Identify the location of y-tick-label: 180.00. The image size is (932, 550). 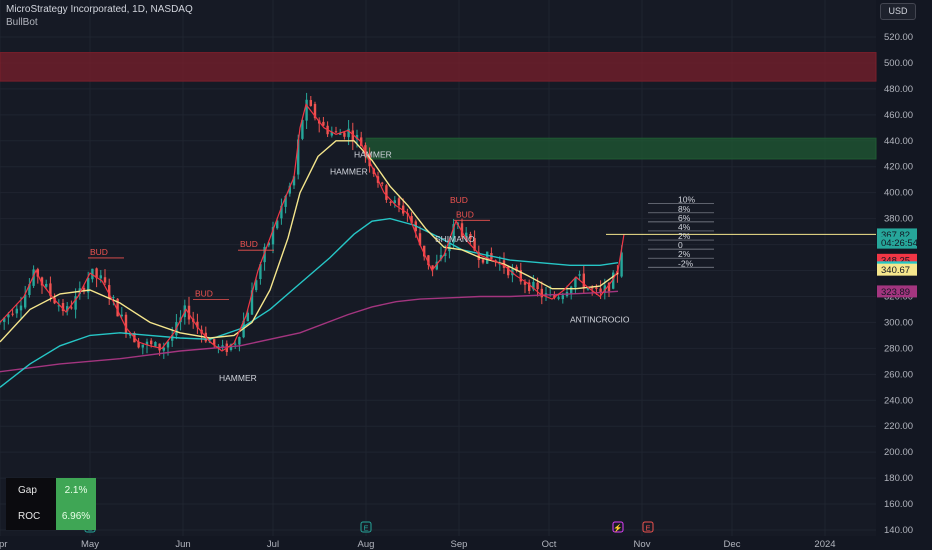
(898, 478).